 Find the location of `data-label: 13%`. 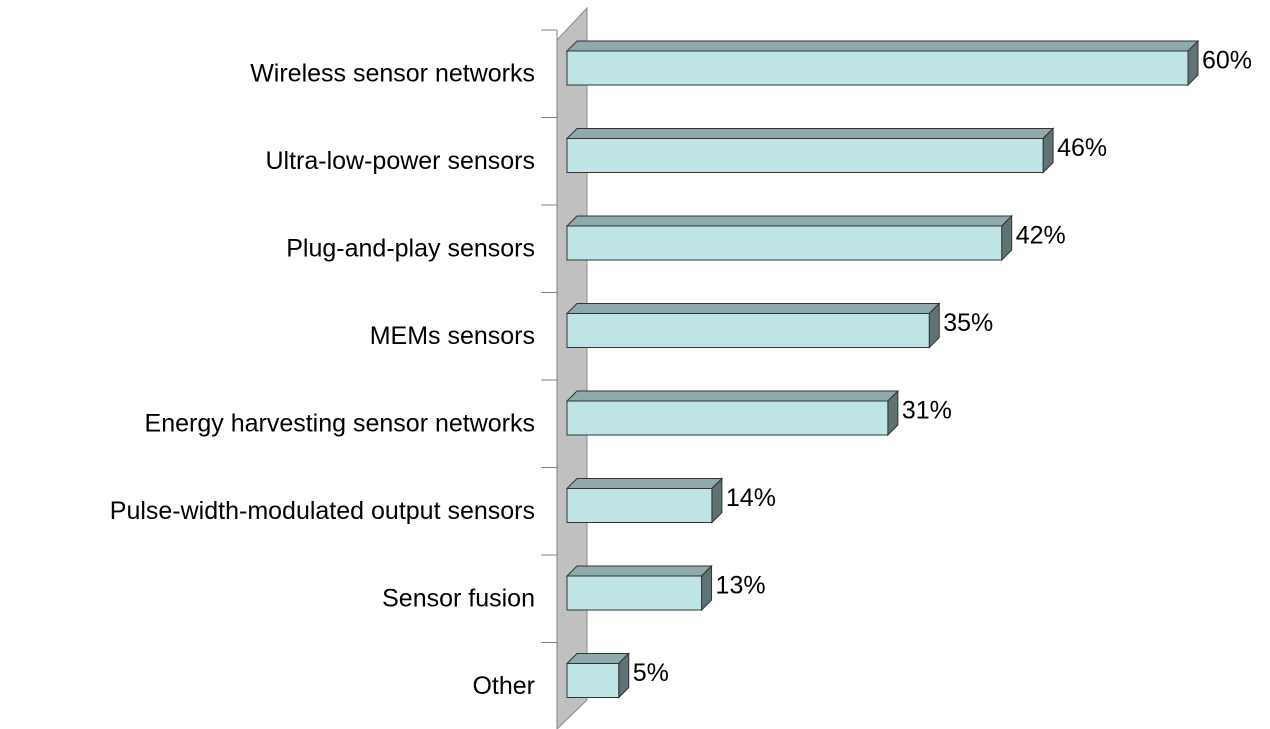

data-label: 13% is located at coordinates (741, 586).